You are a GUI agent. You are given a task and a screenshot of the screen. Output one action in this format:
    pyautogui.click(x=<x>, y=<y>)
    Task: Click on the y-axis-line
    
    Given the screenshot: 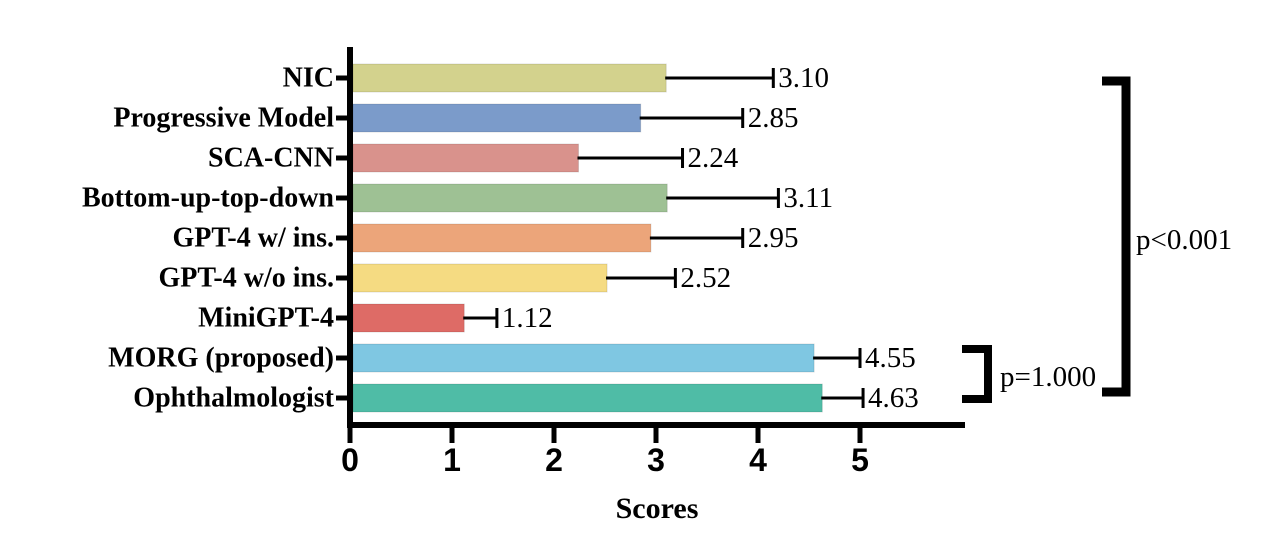 What is the action you would take?
    pyautogui.click(x=350, y=237)
    